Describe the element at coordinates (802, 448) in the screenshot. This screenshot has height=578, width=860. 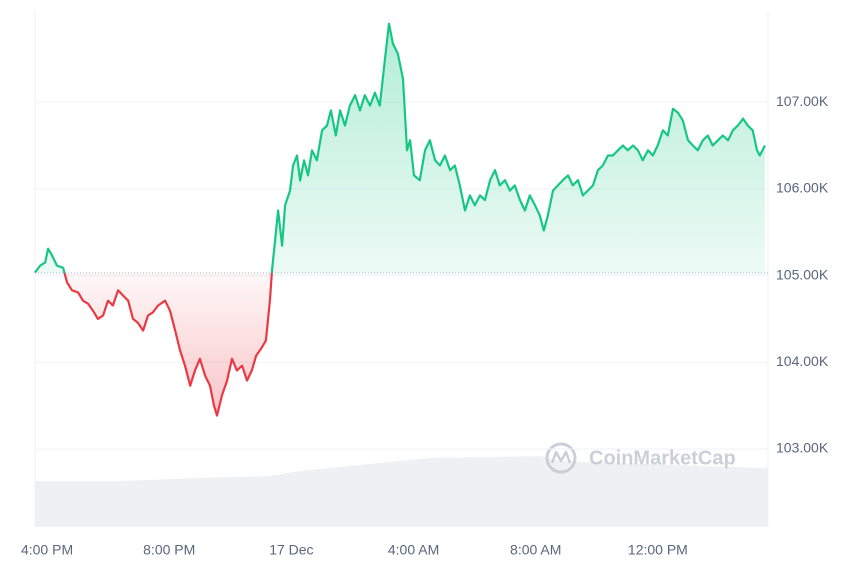
I see `y-tick-label: 103.00K` at that location.